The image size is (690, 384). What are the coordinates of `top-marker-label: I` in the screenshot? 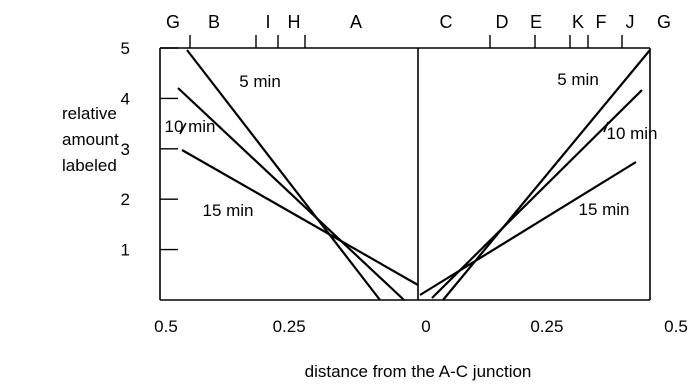 It's located at (267, 22).